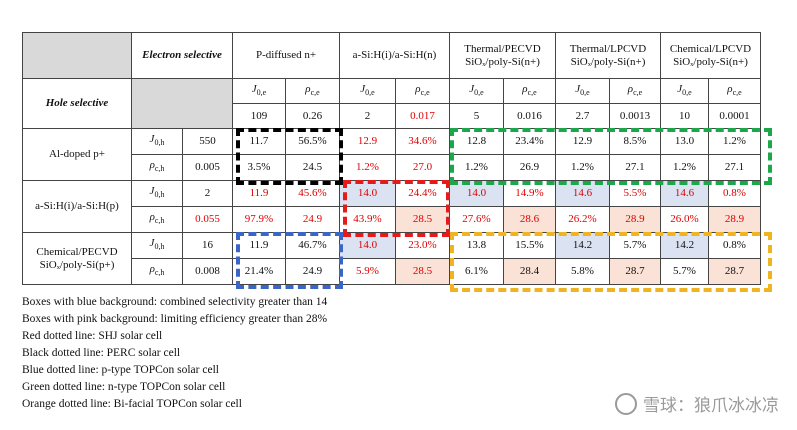 Image resolution: width=797 pixels, height=430 pixels. What do you see at coordinates (367, 271) in the screenshot?
I see `cell: 5.9%` at bounding box center [367, 271].